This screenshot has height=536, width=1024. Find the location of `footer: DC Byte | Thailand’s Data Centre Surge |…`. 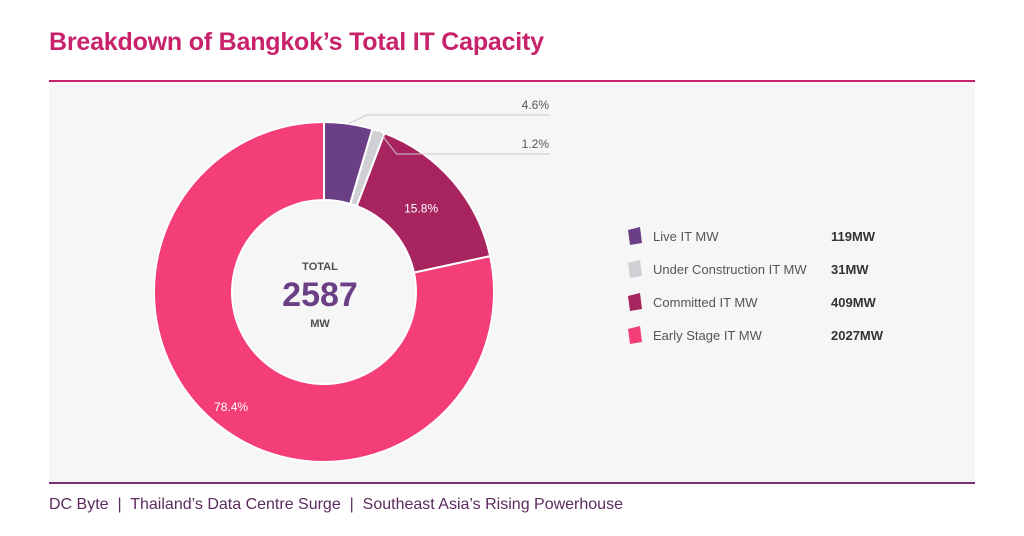

footer: DC Byte | Thailand’s Data Centre Surge |… is located at coordinates (336, 505).